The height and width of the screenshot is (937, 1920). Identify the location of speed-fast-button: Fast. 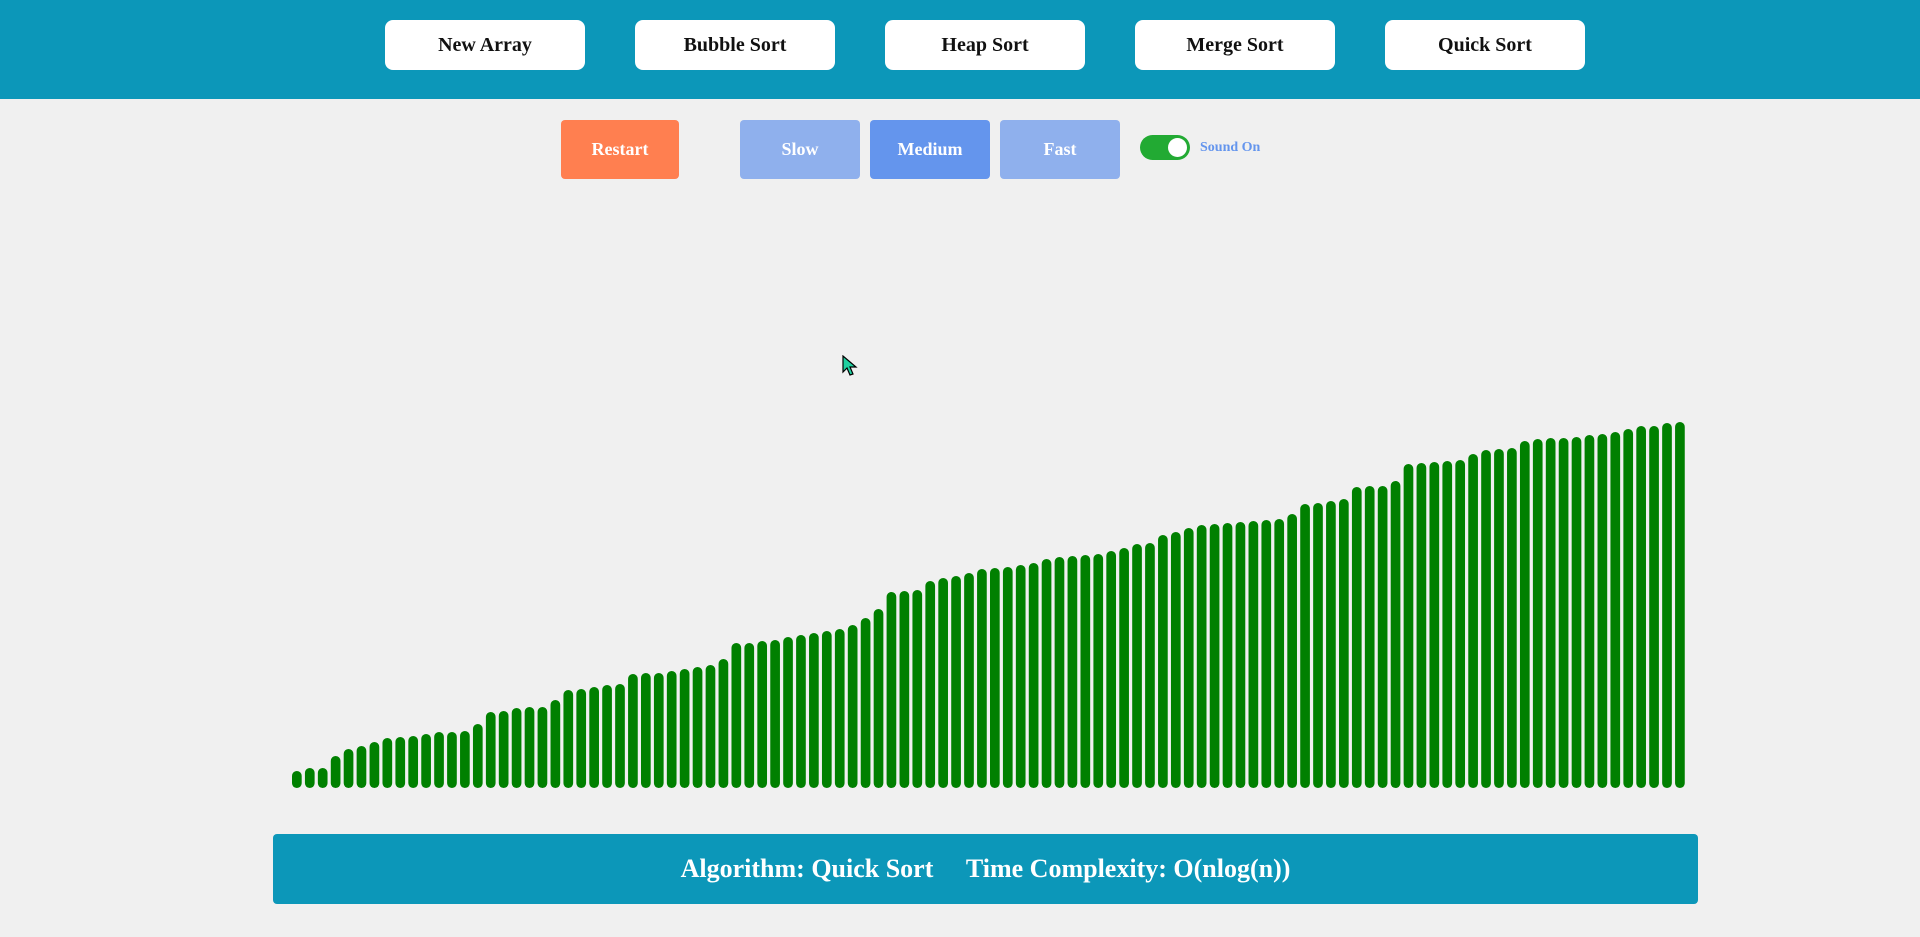
(1060, 149).